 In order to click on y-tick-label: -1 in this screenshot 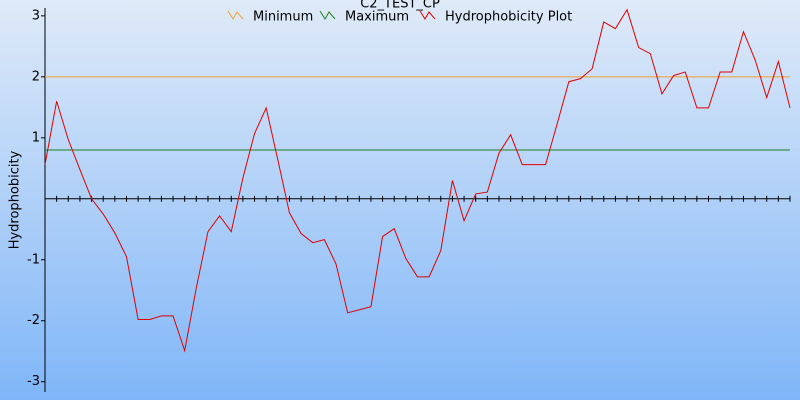, I will do `click(33, 259)`.